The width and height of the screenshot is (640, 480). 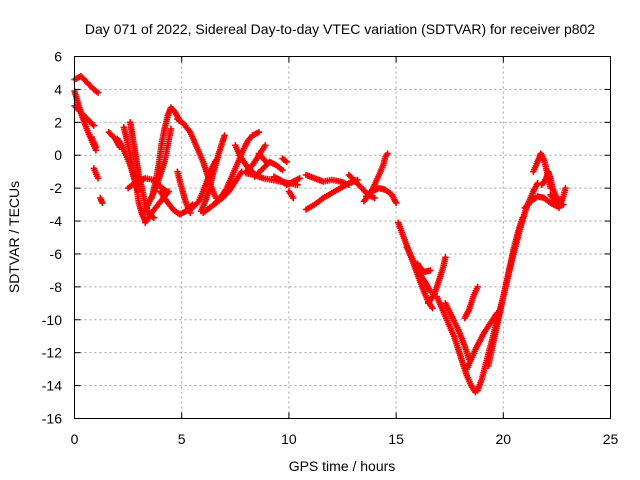 I want to click on y-tick-label: 2, so click(x=58, y=122).